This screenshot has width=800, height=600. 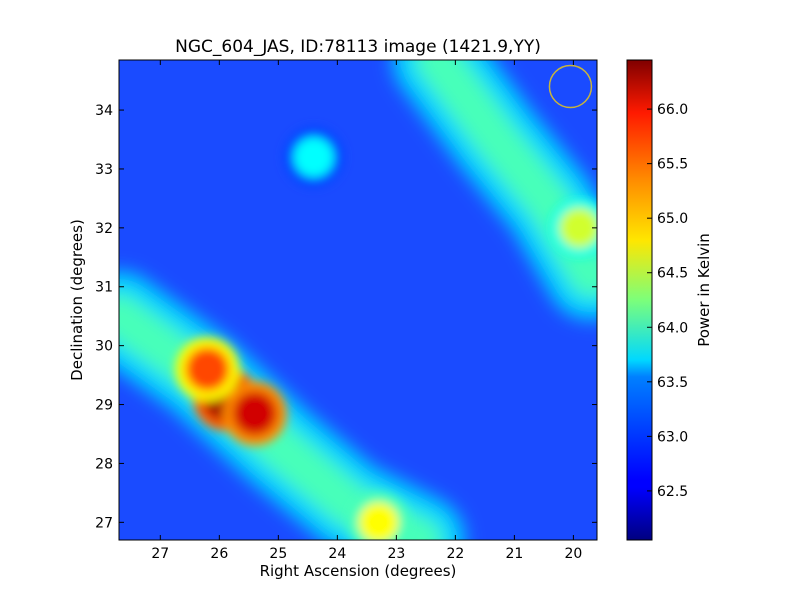 I want to click on y-tick-label: 34, so click(x=104, y=111).